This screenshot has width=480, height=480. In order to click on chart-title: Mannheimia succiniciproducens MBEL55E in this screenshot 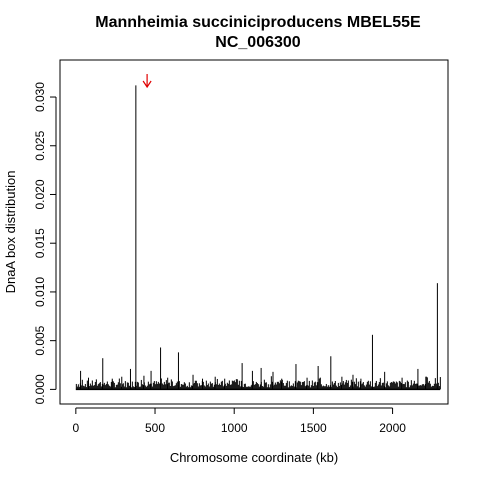, I will do `click(258, 22)`.